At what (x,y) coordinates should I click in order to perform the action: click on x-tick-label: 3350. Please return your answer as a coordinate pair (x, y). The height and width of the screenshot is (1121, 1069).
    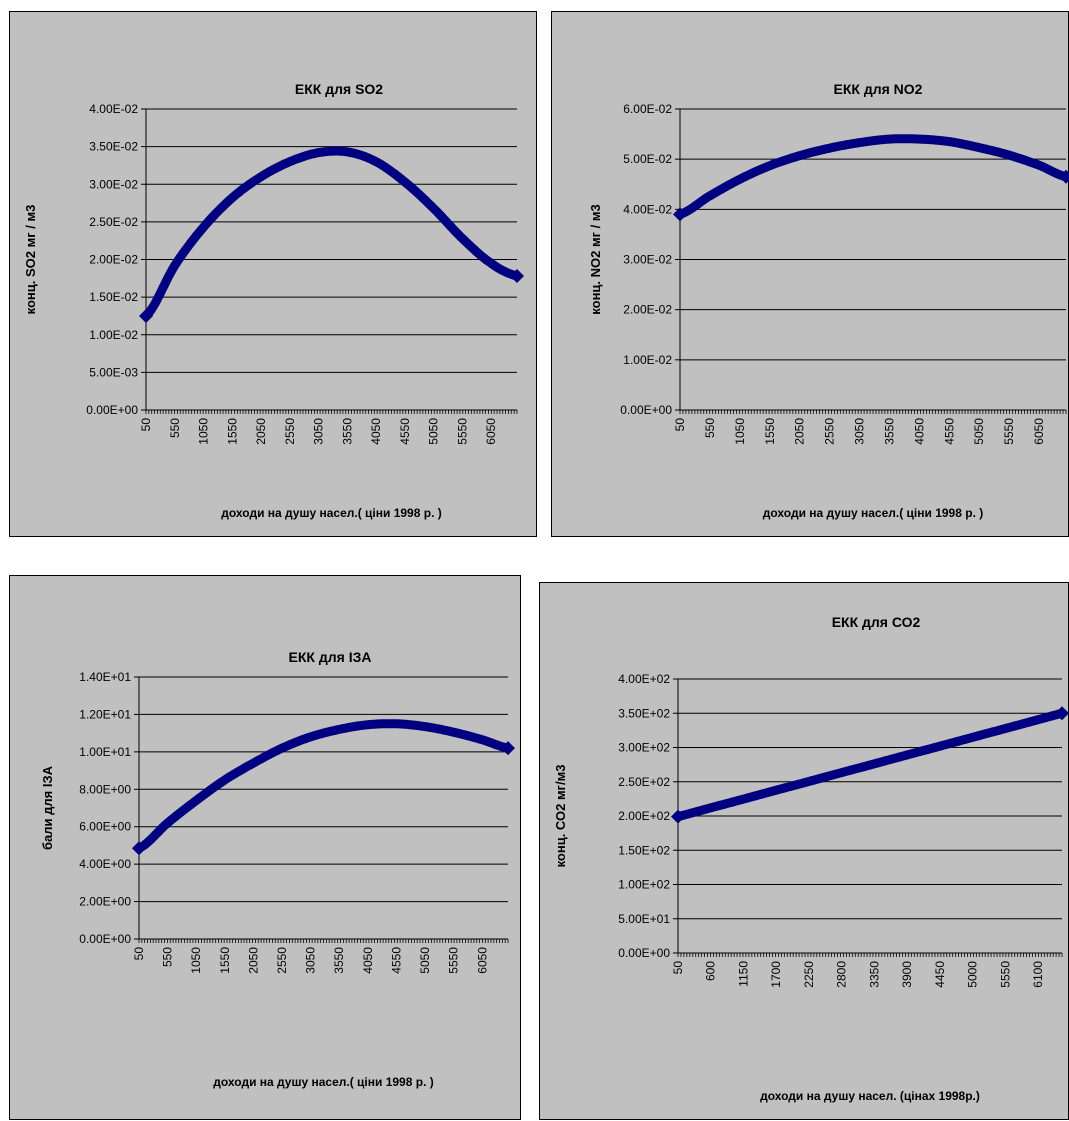
    Looking at the image, I should click on (874, 974).